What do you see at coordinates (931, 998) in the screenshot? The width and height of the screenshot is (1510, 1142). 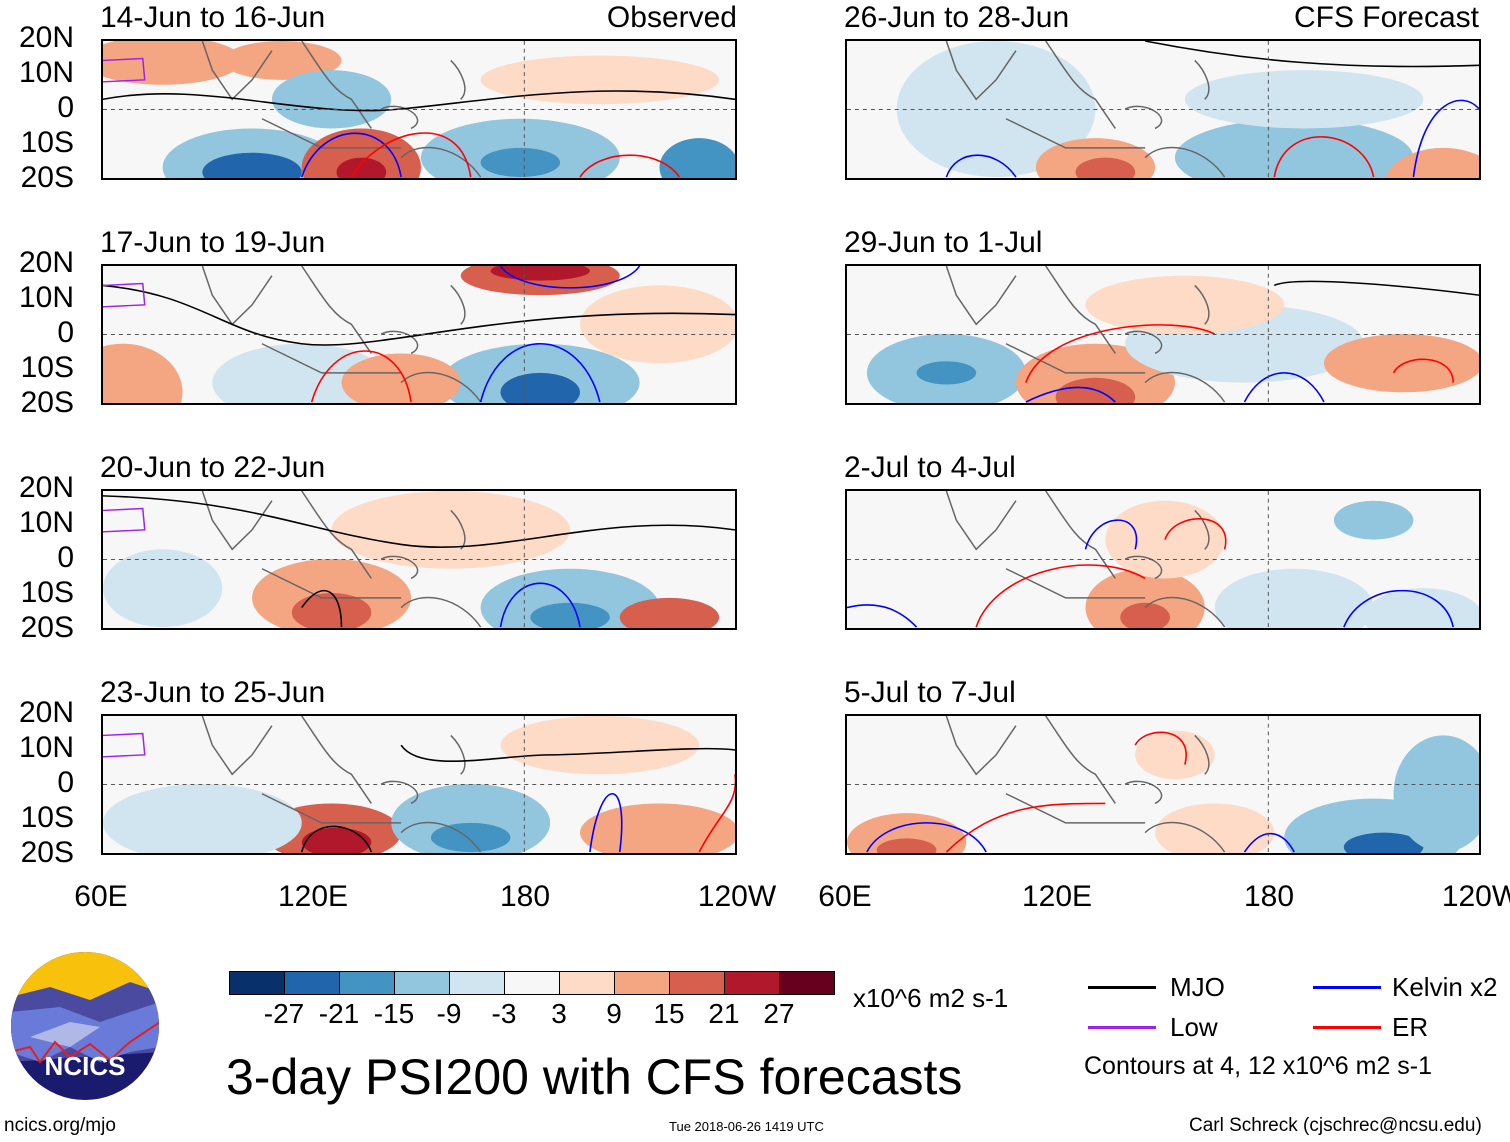 I see `units-label: x10^6 m2 s-1` at bounding box center [931, 998].